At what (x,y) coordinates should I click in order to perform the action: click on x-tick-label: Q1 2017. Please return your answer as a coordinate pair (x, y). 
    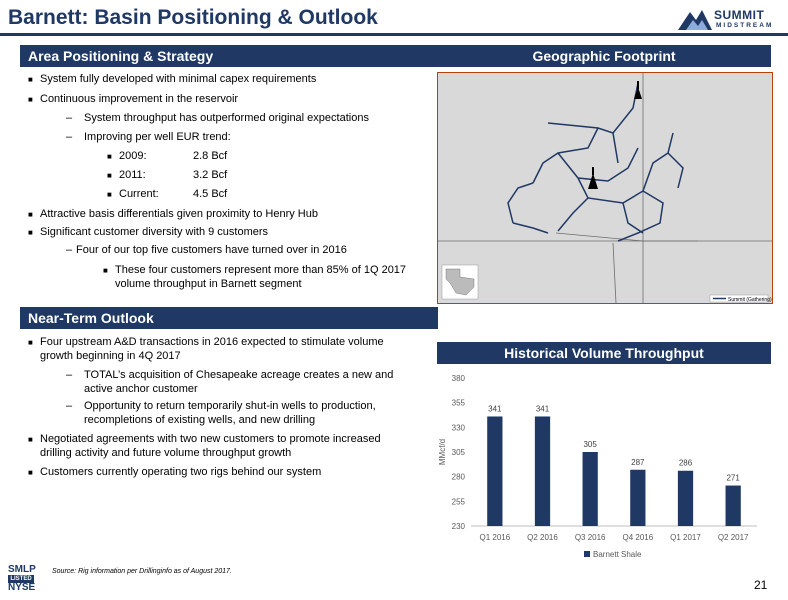
    Looking at the image, I should click on (685, 537).